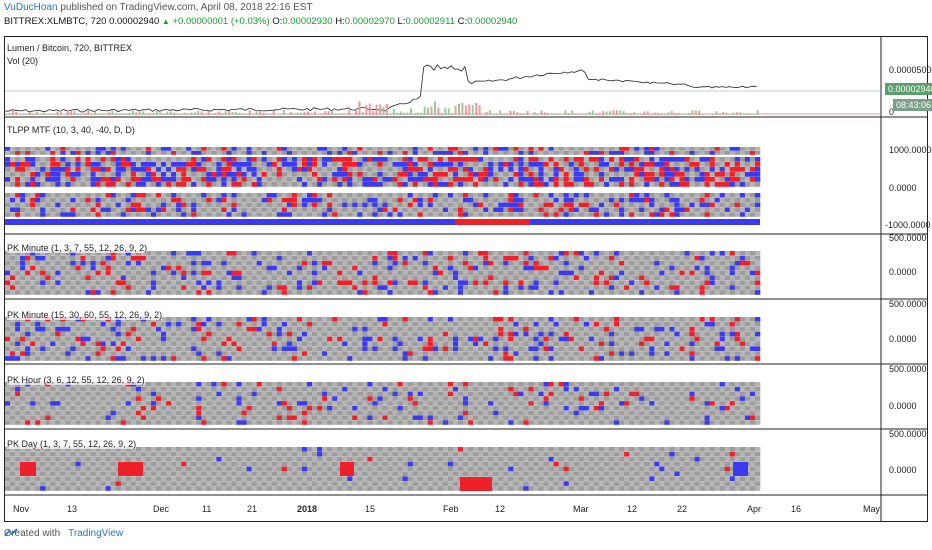 This screenshot has height=550, width=932. I want to click on author-link: VuDucHoan, so click(31, 7).